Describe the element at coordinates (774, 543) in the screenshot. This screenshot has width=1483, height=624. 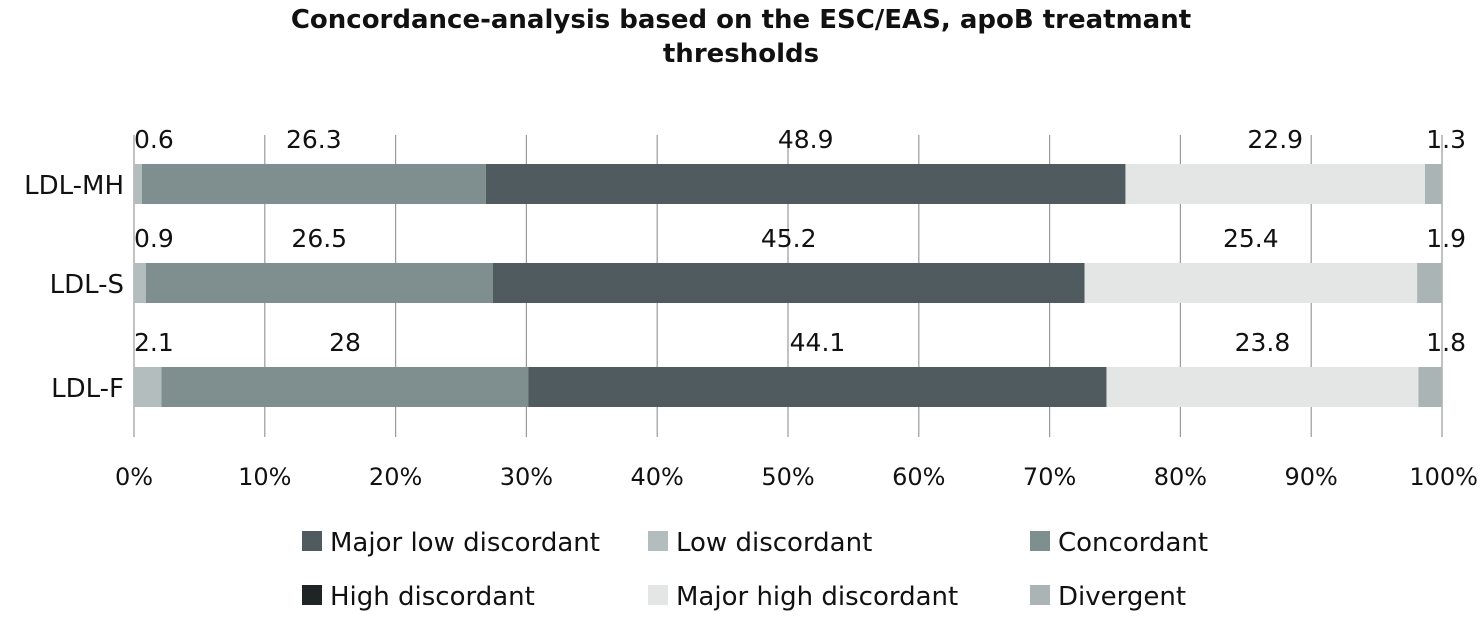
I see `legend-label: Low discordant` at that location.